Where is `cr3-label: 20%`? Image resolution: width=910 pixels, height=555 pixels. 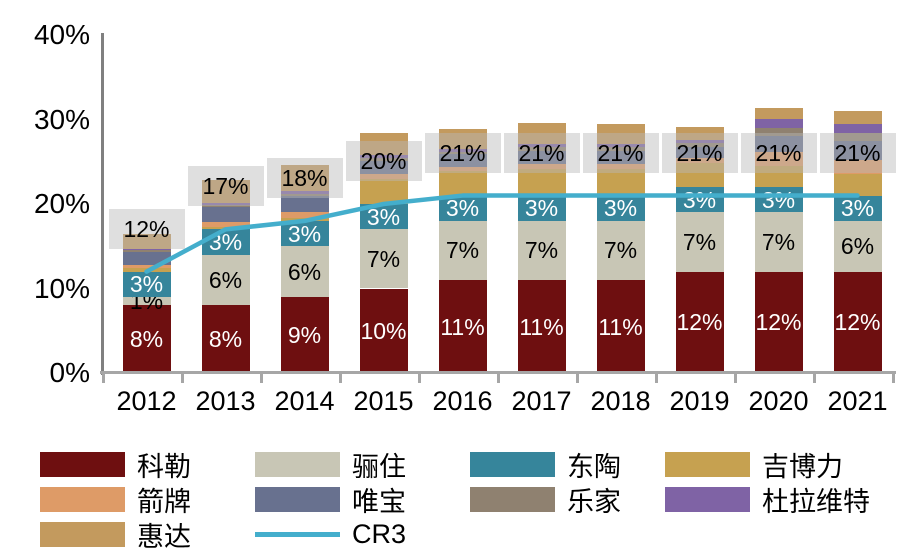 cr3-label: 20% is located at coordinates (383, 161).